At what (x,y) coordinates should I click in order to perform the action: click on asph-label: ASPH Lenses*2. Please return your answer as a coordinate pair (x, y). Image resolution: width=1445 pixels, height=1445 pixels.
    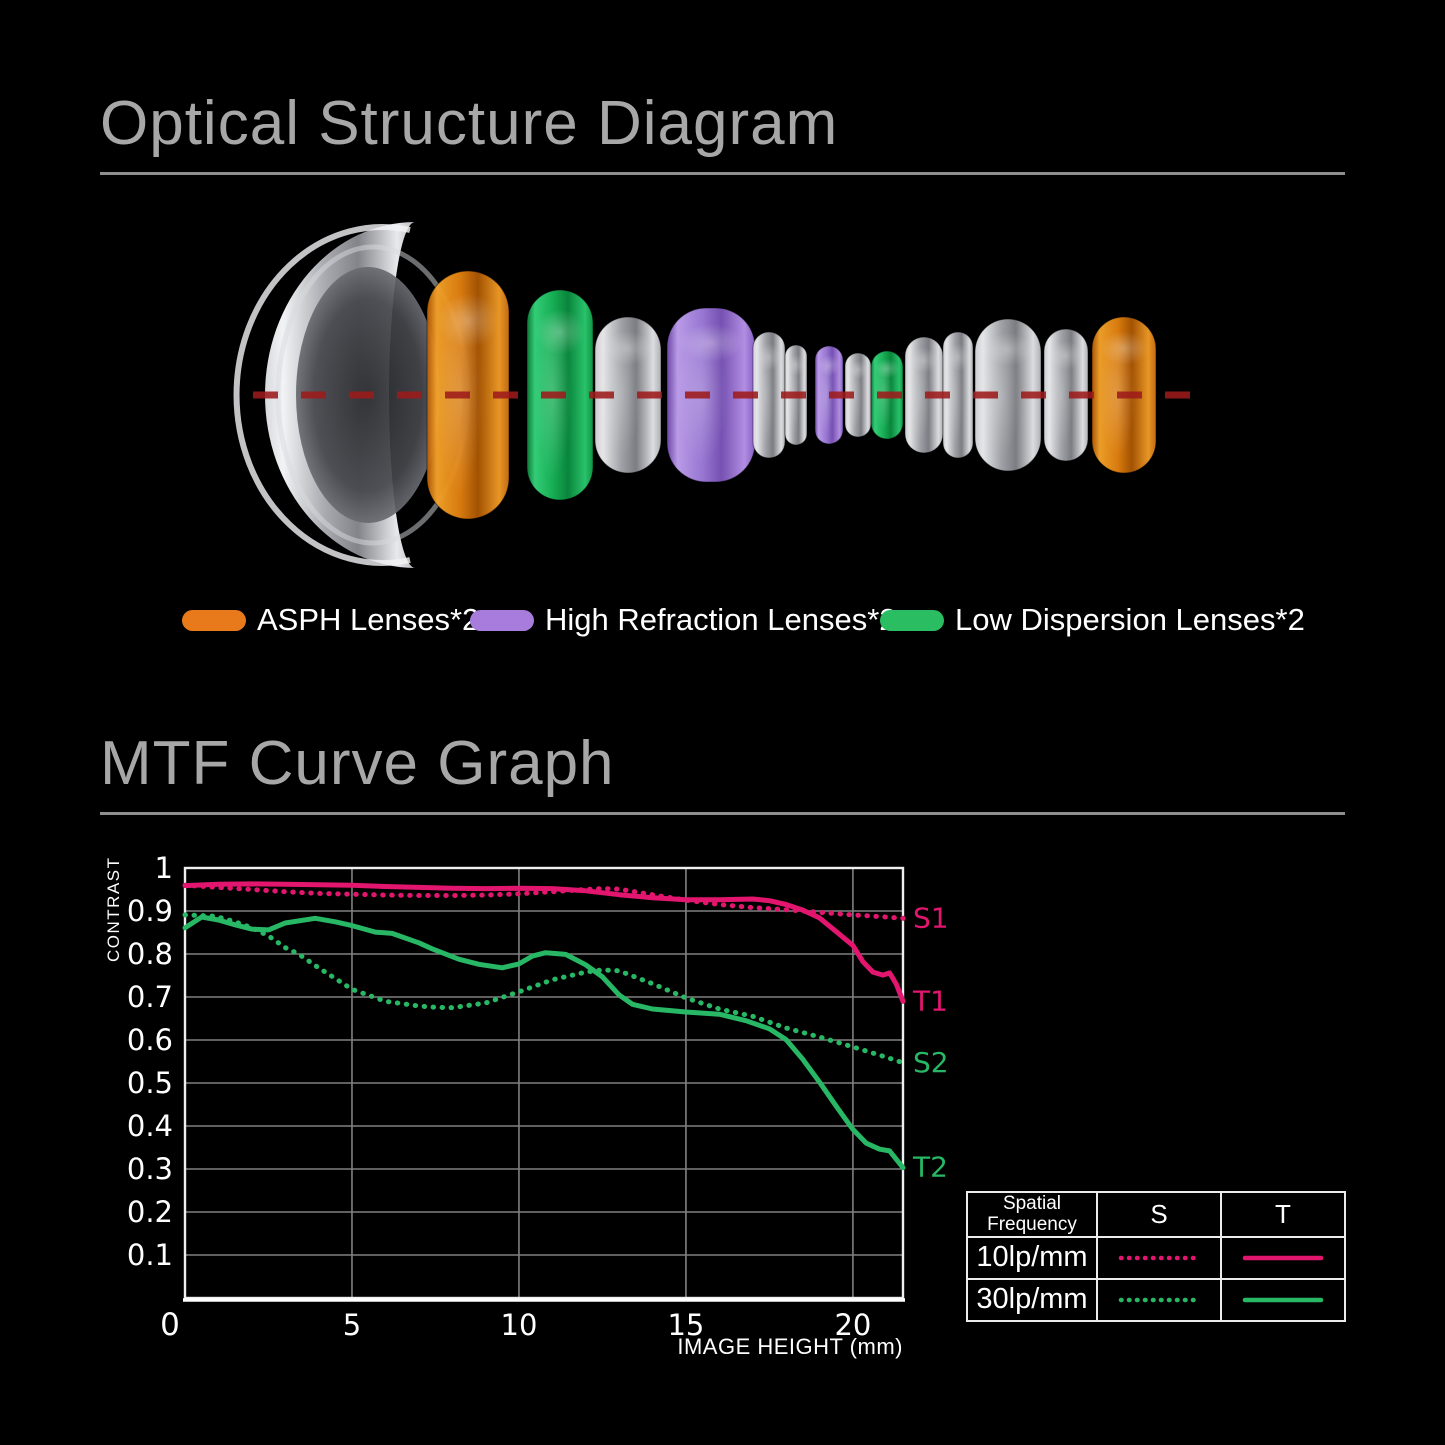
    Looking at the image, I should click on (368, 619).